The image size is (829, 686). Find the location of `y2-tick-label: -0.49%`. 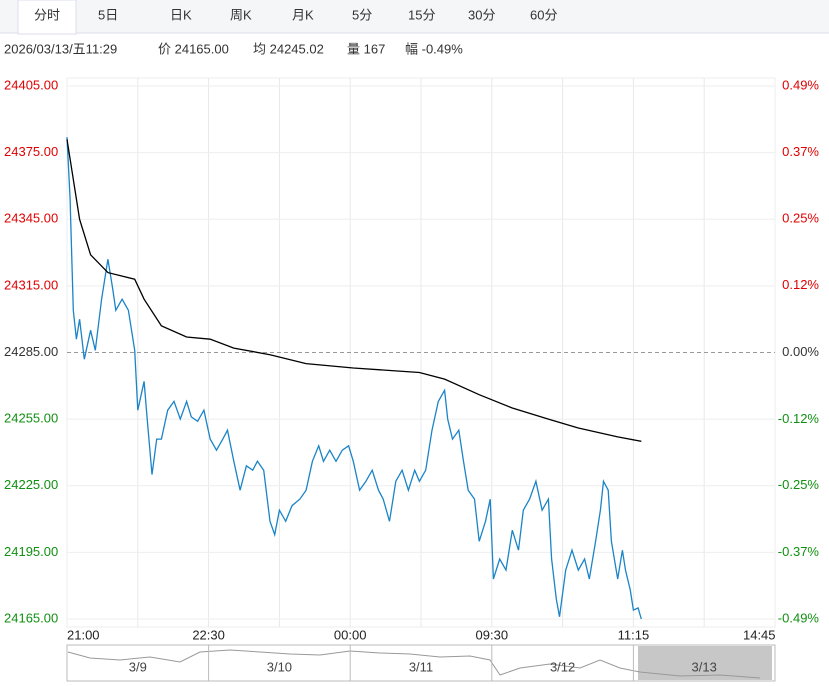

y2-tick-label: -0.49% is located at coordinates (799, 617).